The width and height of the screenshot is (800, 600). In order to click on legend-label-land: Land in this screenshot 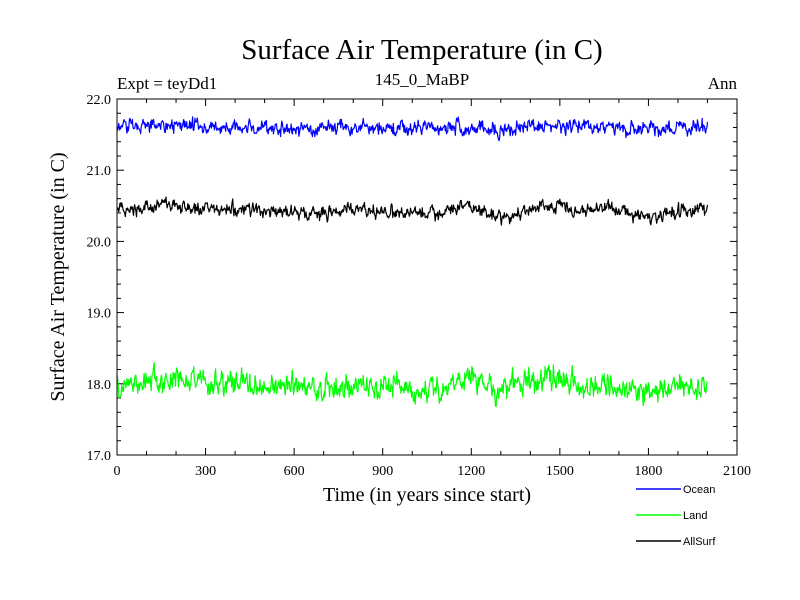, I will do `click(695, 516)`.